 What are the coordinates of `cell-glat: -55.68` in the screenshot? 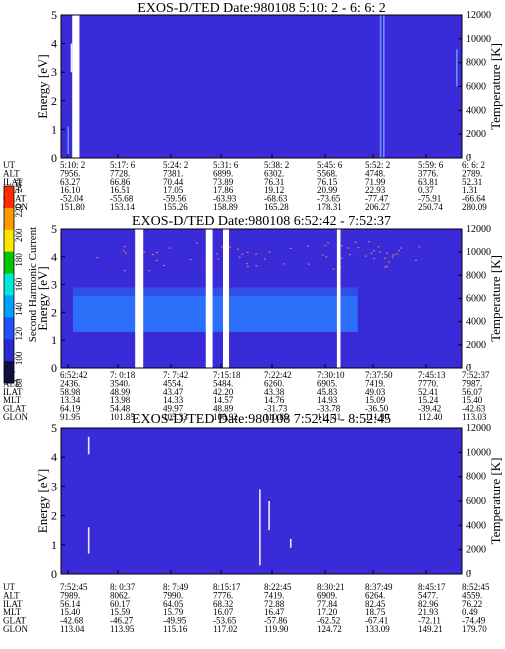 It's located at (122, 199).